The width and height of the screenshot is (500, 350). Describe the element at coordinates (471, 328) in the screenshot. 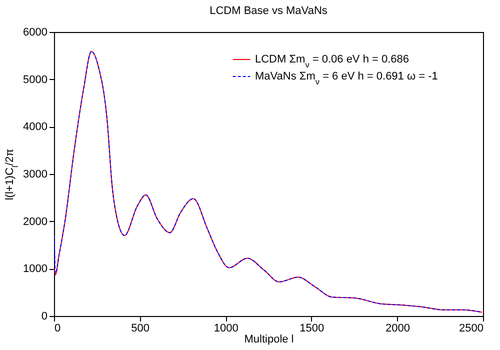

I see `x-tick-label: 2500` at that location.